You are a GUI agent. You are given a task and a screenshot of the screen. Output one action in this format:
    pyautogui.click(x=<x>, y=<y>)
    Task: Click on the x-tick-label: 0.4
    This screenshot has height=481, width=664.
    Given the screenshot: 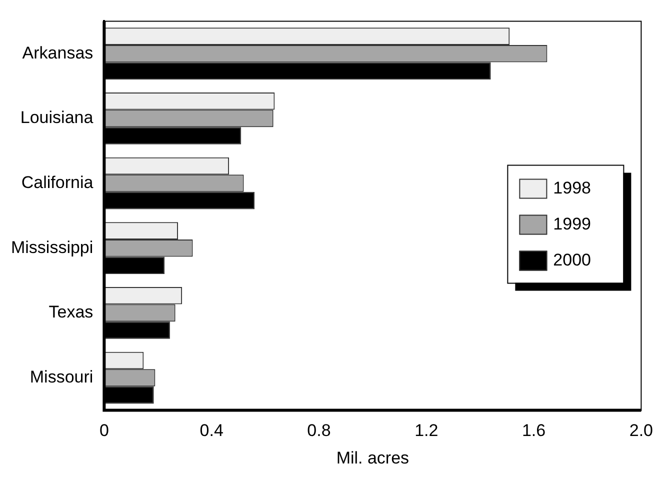 What is the action you would take?
    pyautogui.click(x=212, y=430)
    